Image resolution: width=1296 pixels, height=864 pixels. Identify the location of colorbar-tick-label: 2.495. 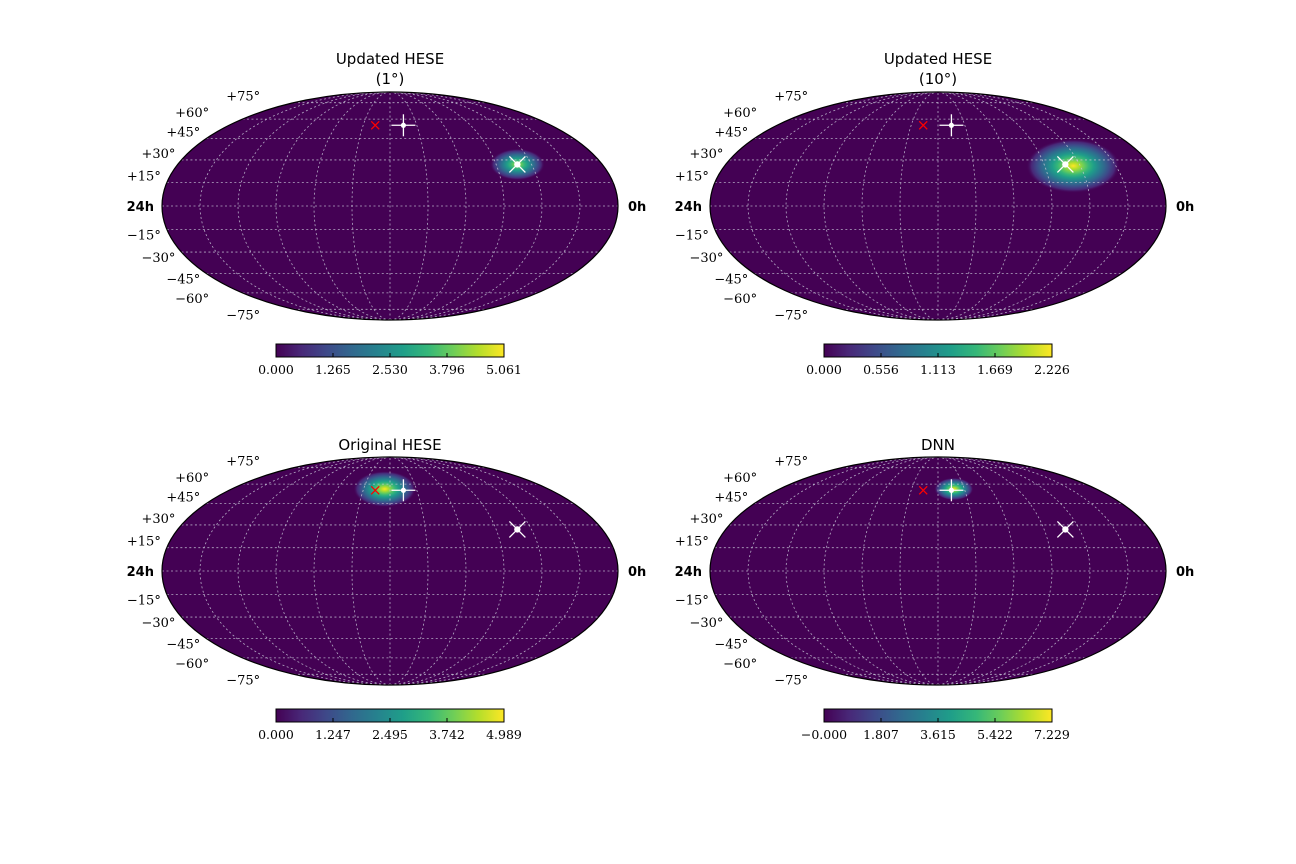
(390, 734).